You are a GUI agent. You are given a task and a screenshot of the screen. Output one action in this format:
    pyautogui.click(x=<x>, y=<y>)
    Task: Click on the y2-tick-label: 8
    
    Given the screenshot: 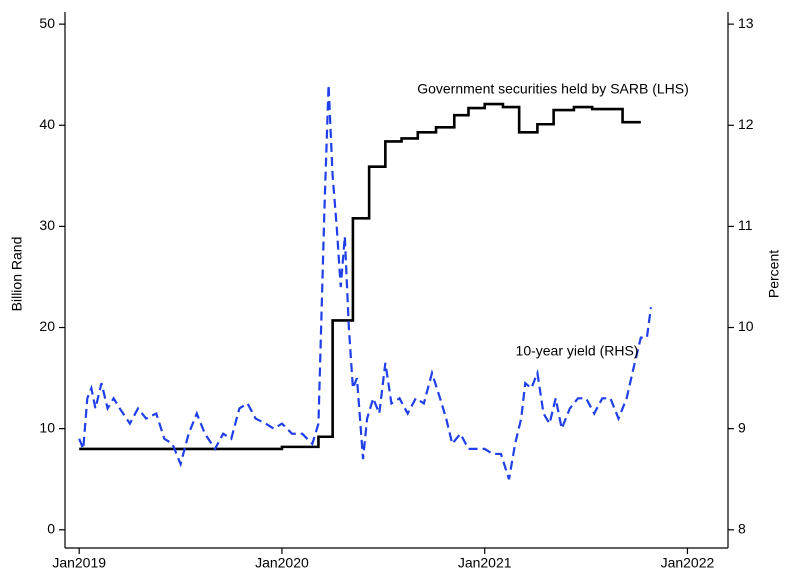 What is the action you would take?
    pyautogui.click(x=742, y=528)
    